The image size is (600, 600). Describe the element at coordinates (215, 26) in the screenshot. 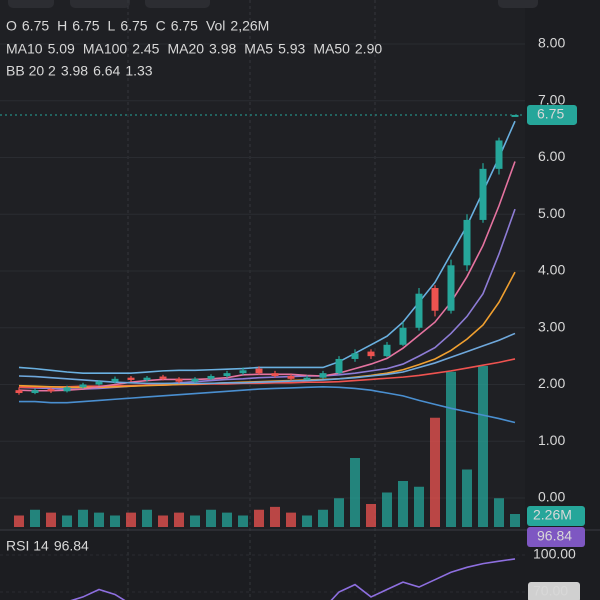

I see `legend-label: Vol` at that location.